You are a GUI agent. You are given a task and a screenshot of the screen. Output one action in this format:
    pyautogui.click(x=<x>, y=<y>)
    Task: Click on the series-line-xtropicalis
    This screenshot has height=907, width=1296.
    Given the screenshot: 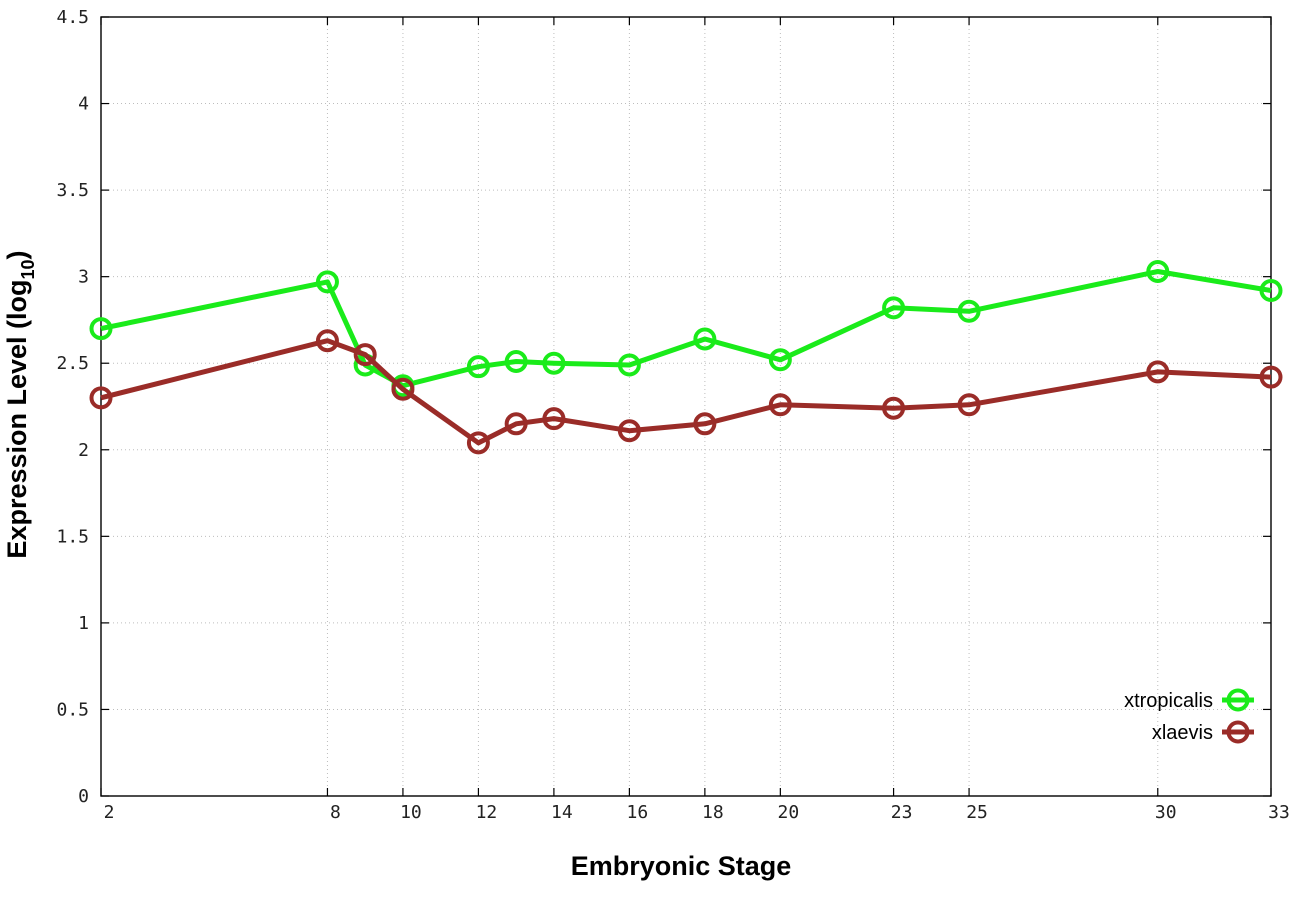 What is the action you would take?
    pyautogui.click(x=686, y=329)
    